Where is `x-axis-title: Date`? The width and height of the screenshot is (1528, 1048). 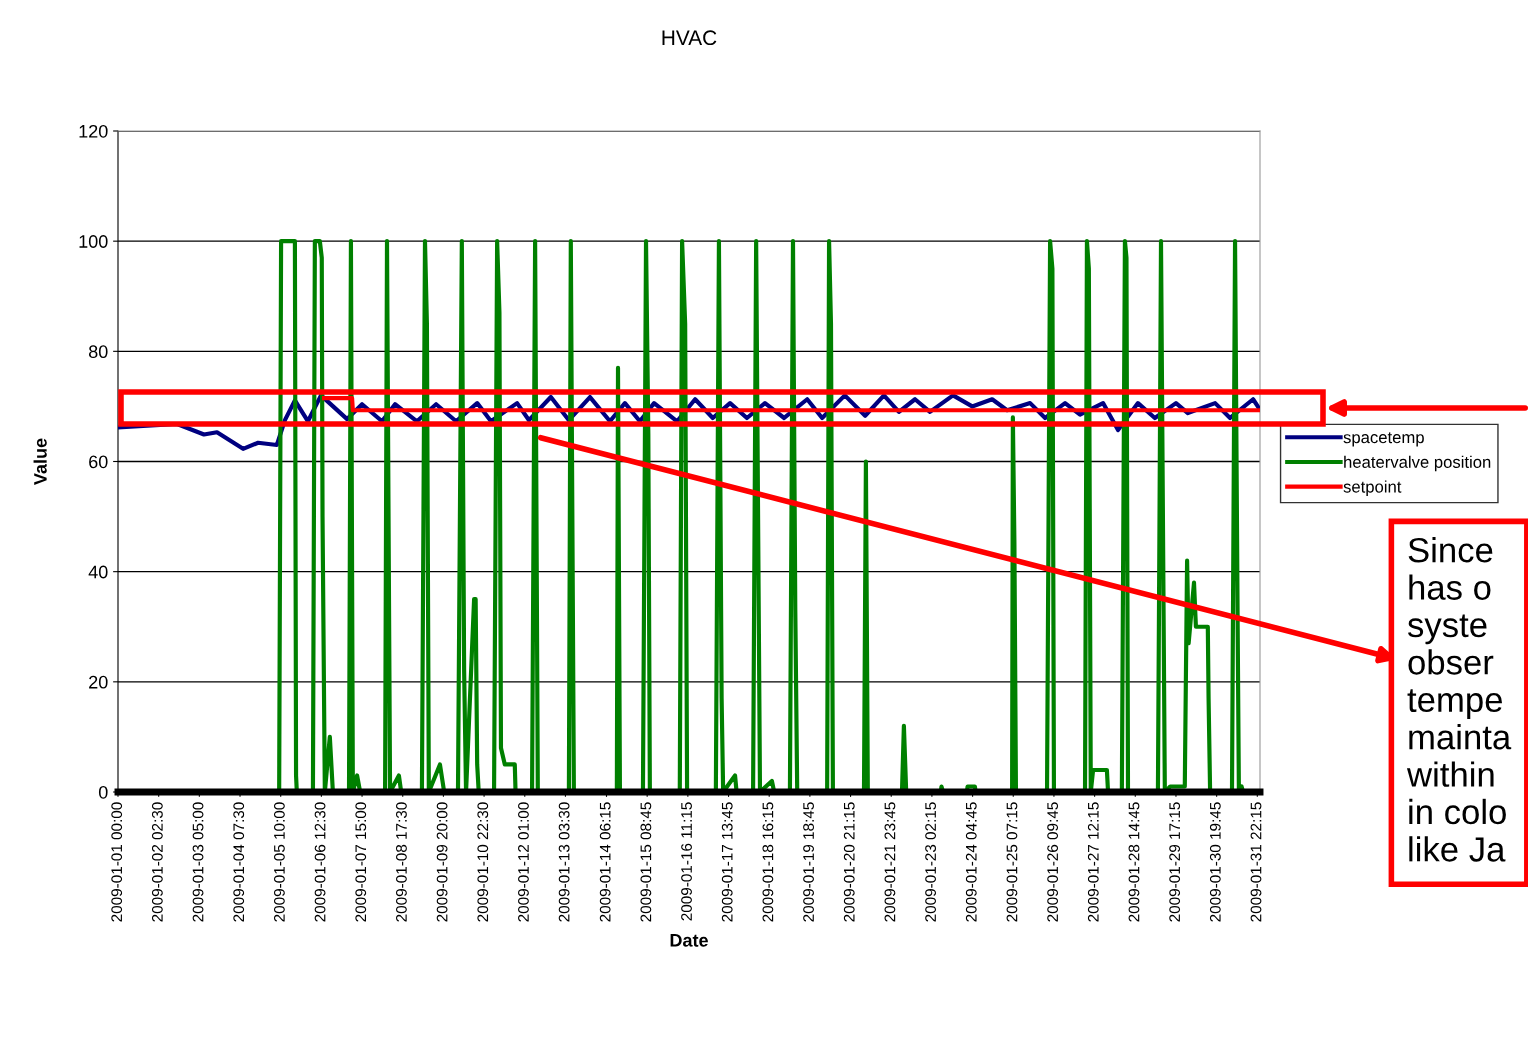 x-axis-title: Date is located at coordinates (689, 940).